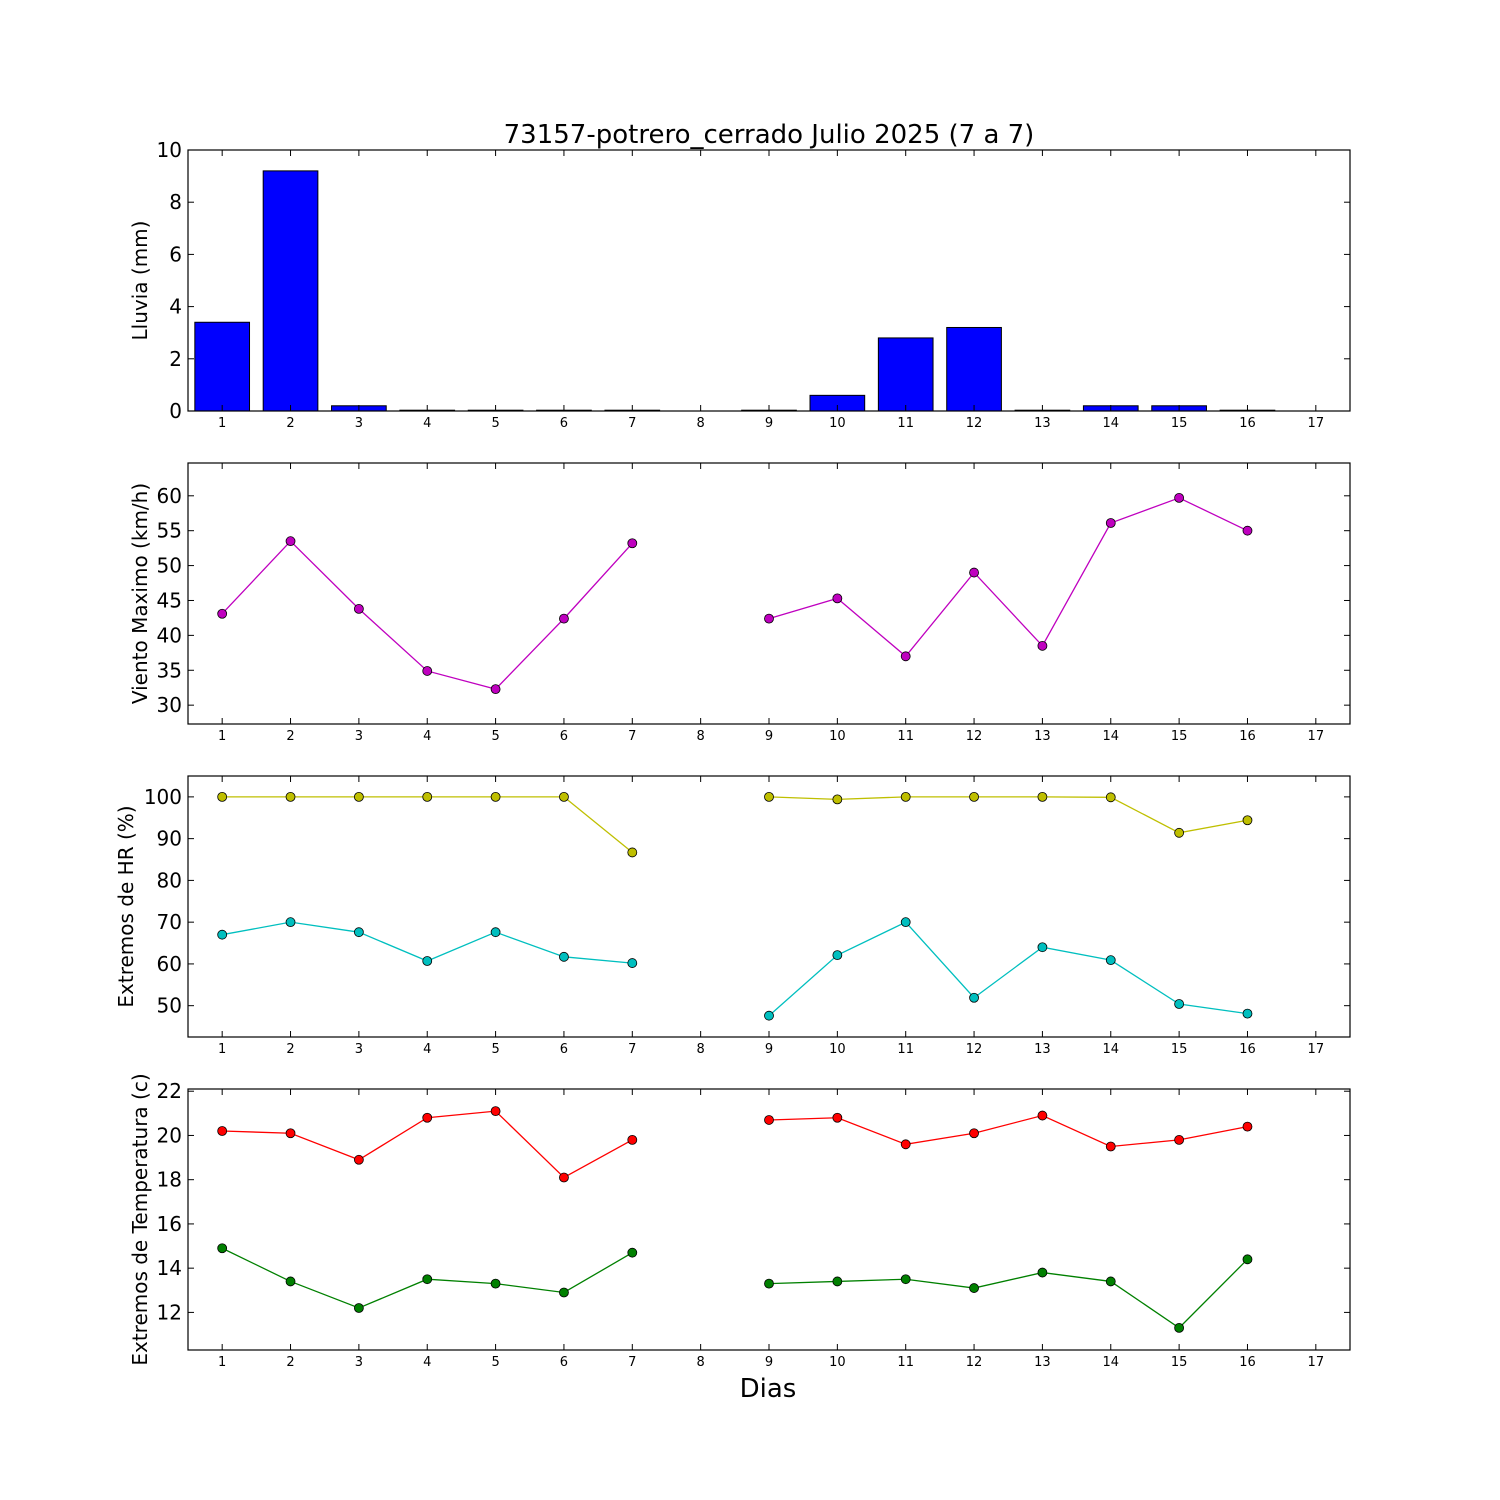  What do you see at coordinates (169, 1312) in the screenshot?
I see `temperatura-ytick-label: 12` at bounding box center [169, 1312].